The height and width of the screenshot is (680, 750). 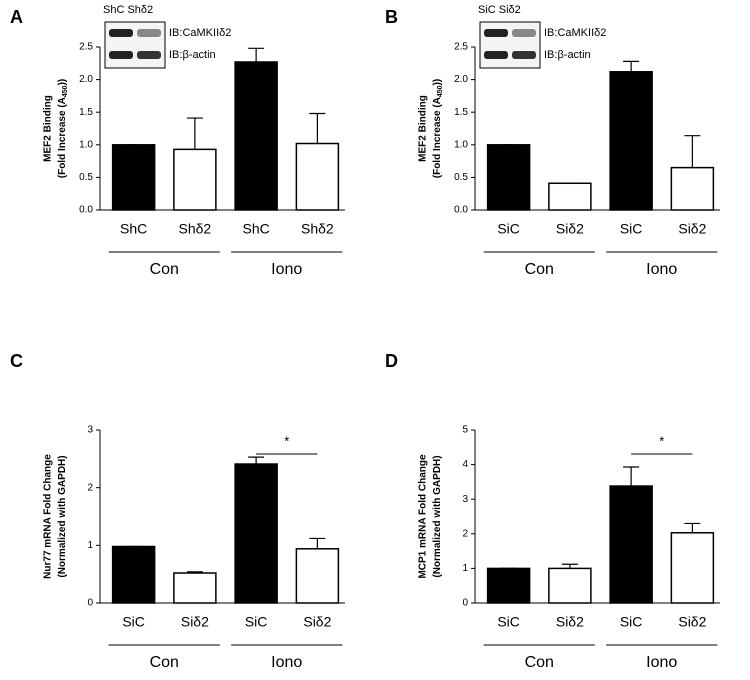 I want to click on y-axis-label: Nur77 mRNA Fold Change, so click(x=48, y=516).